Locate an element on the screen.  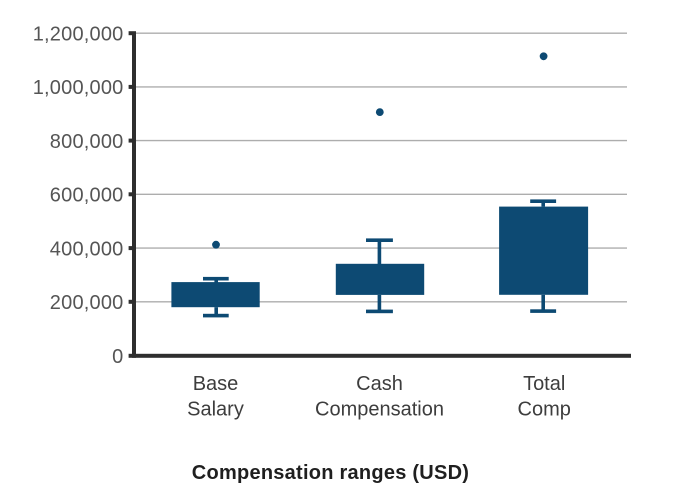
svg-text: 0 is located at coordinates (117, 357).